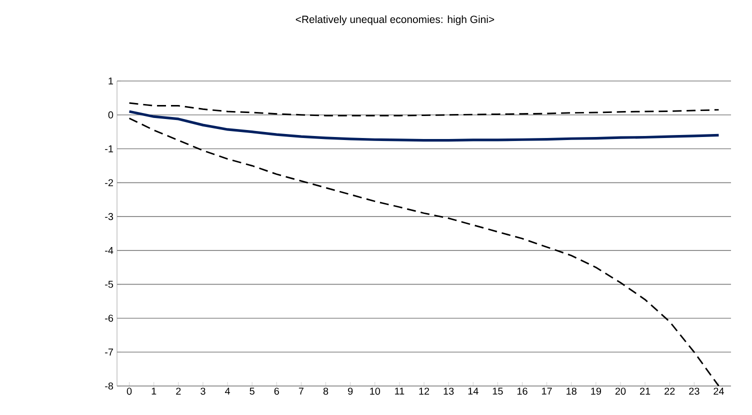 Image resolution: width=752 pixels, height=415 pixels. I want to click on y-tick-label: 1, so click(111, 81).